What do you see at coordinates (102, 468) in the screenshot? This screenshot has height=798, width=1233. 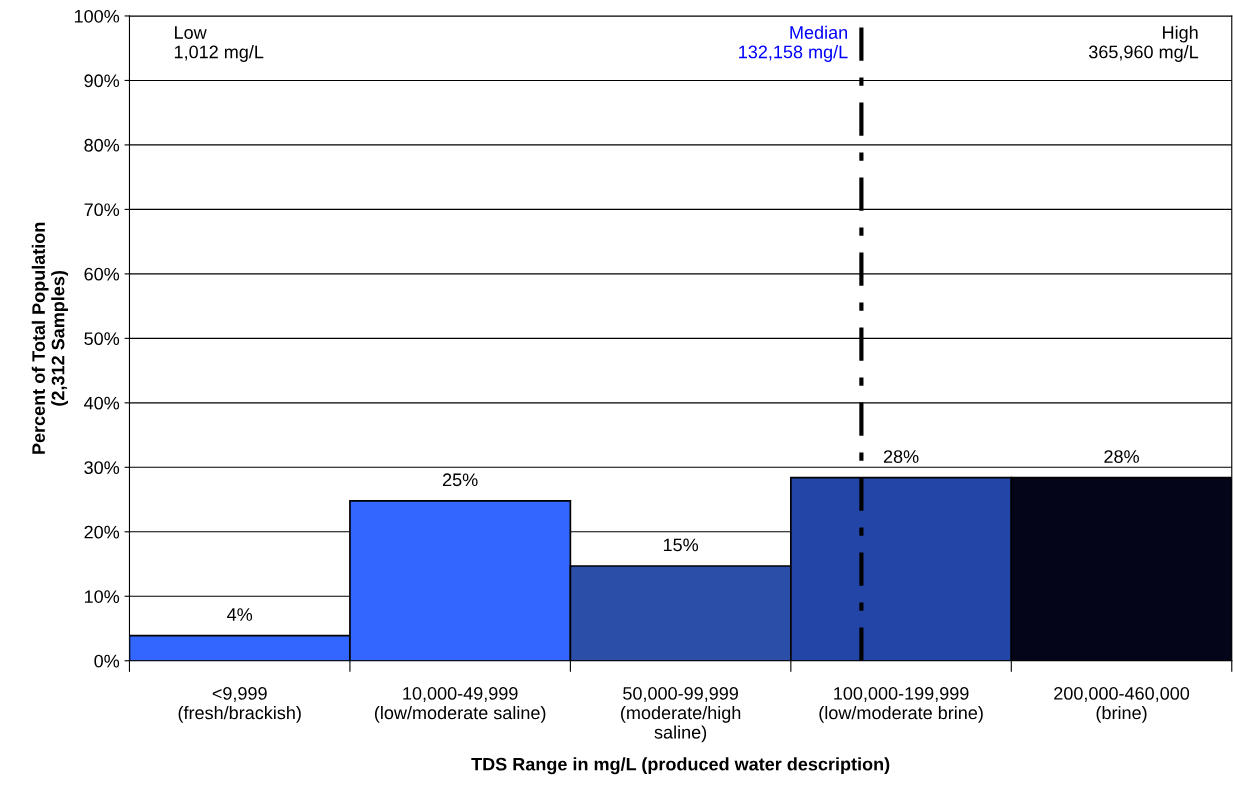 I see `y-tick-label: 30%` at bounding box center [102, 468].